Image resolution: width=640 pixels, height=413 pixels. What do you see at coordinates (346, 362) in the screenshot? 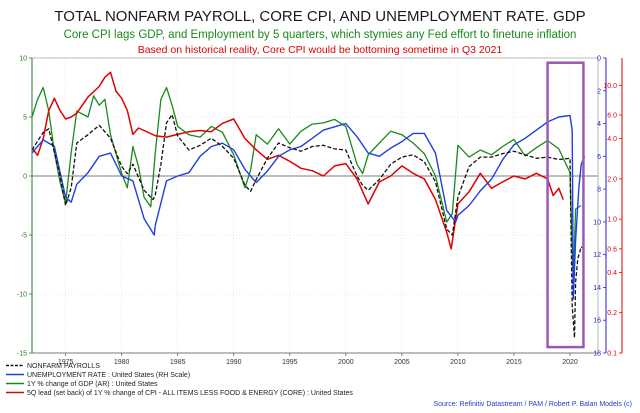
I see `x-axis-tick-label: 2000` at bounding box center [346, 362].